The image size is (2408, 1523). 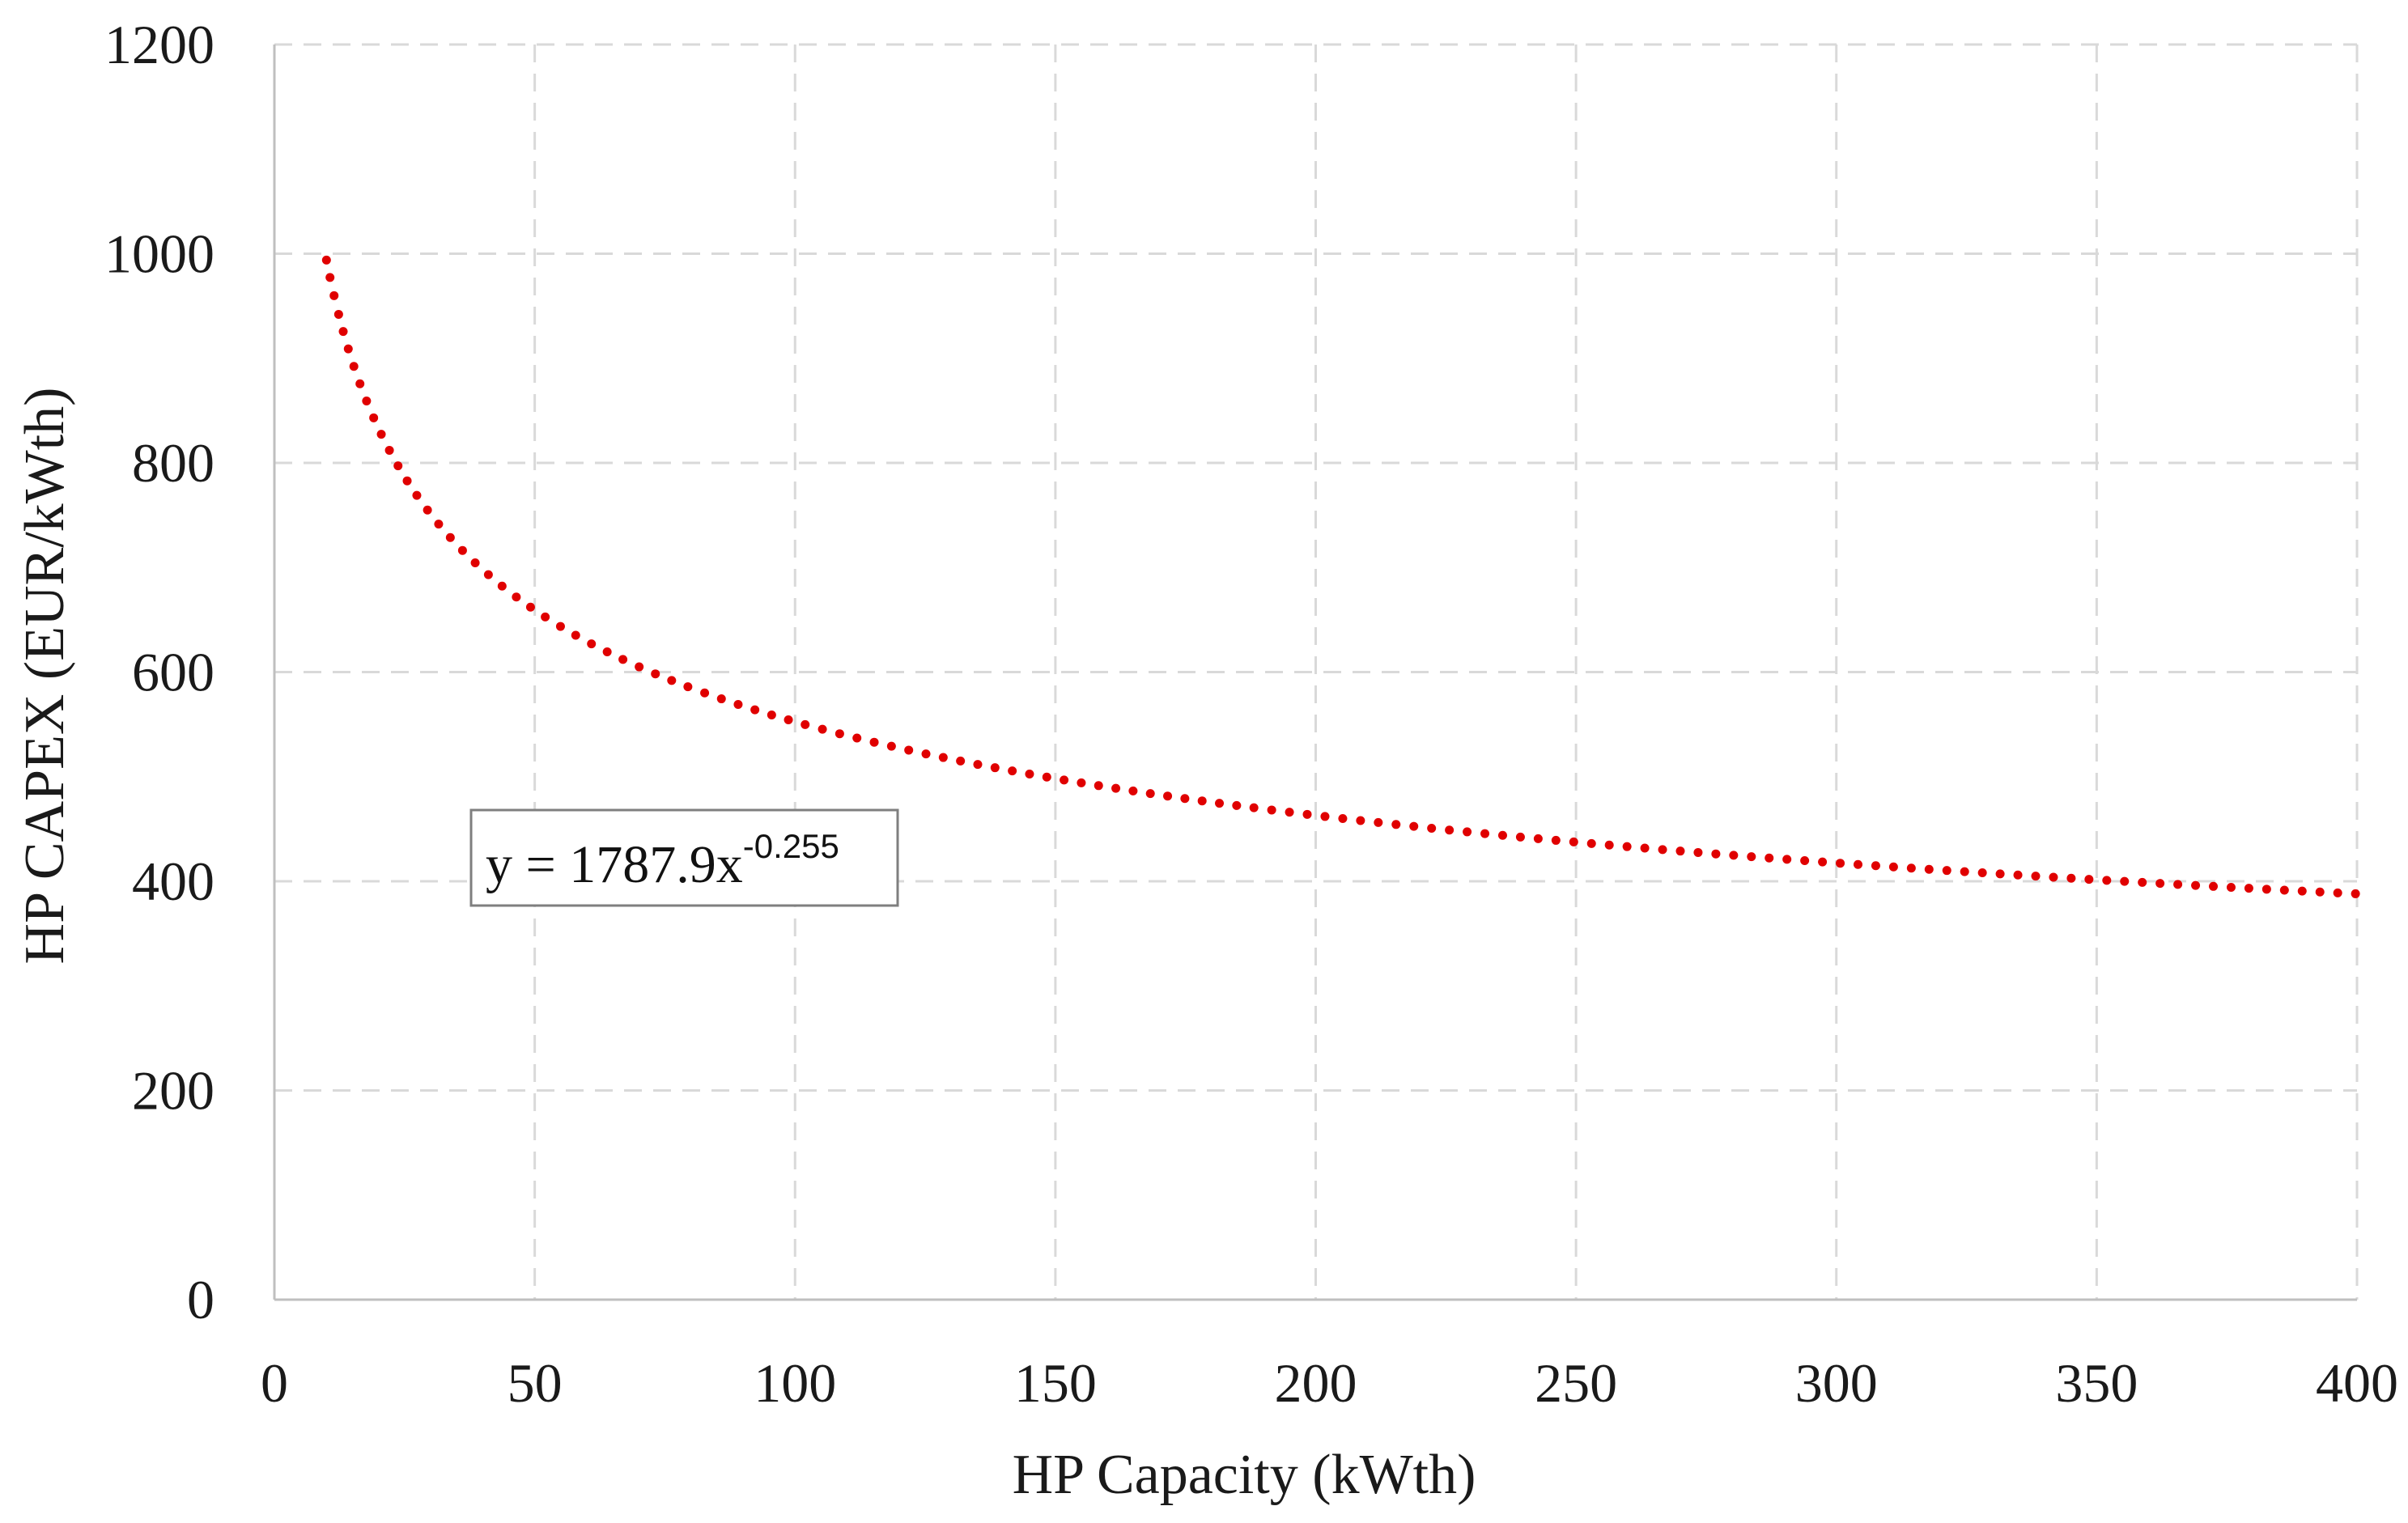 What do you see at coordinates (274, 1383) in the screenshot?
I see `x-tick-label: 0` at bounding box center [274, 1383].